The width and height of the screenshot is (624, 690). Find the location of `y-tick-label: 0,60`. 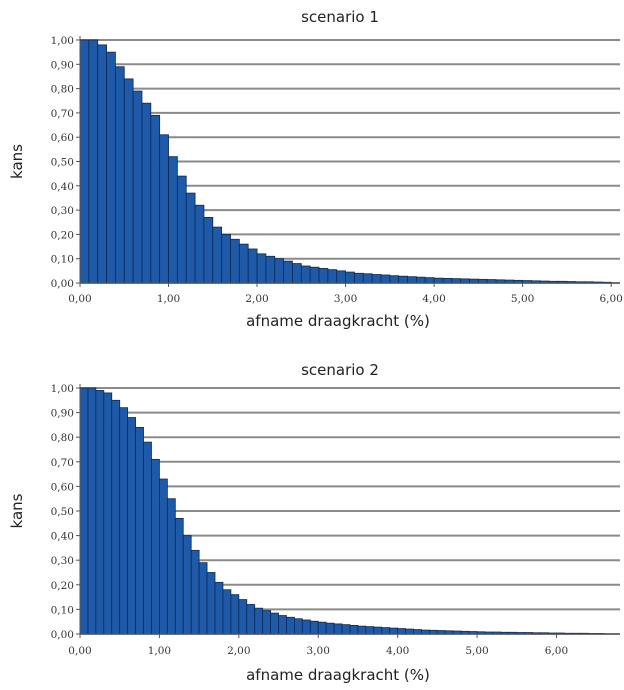

y-tick-label: 0,60 is located at coordinates (62, 487).